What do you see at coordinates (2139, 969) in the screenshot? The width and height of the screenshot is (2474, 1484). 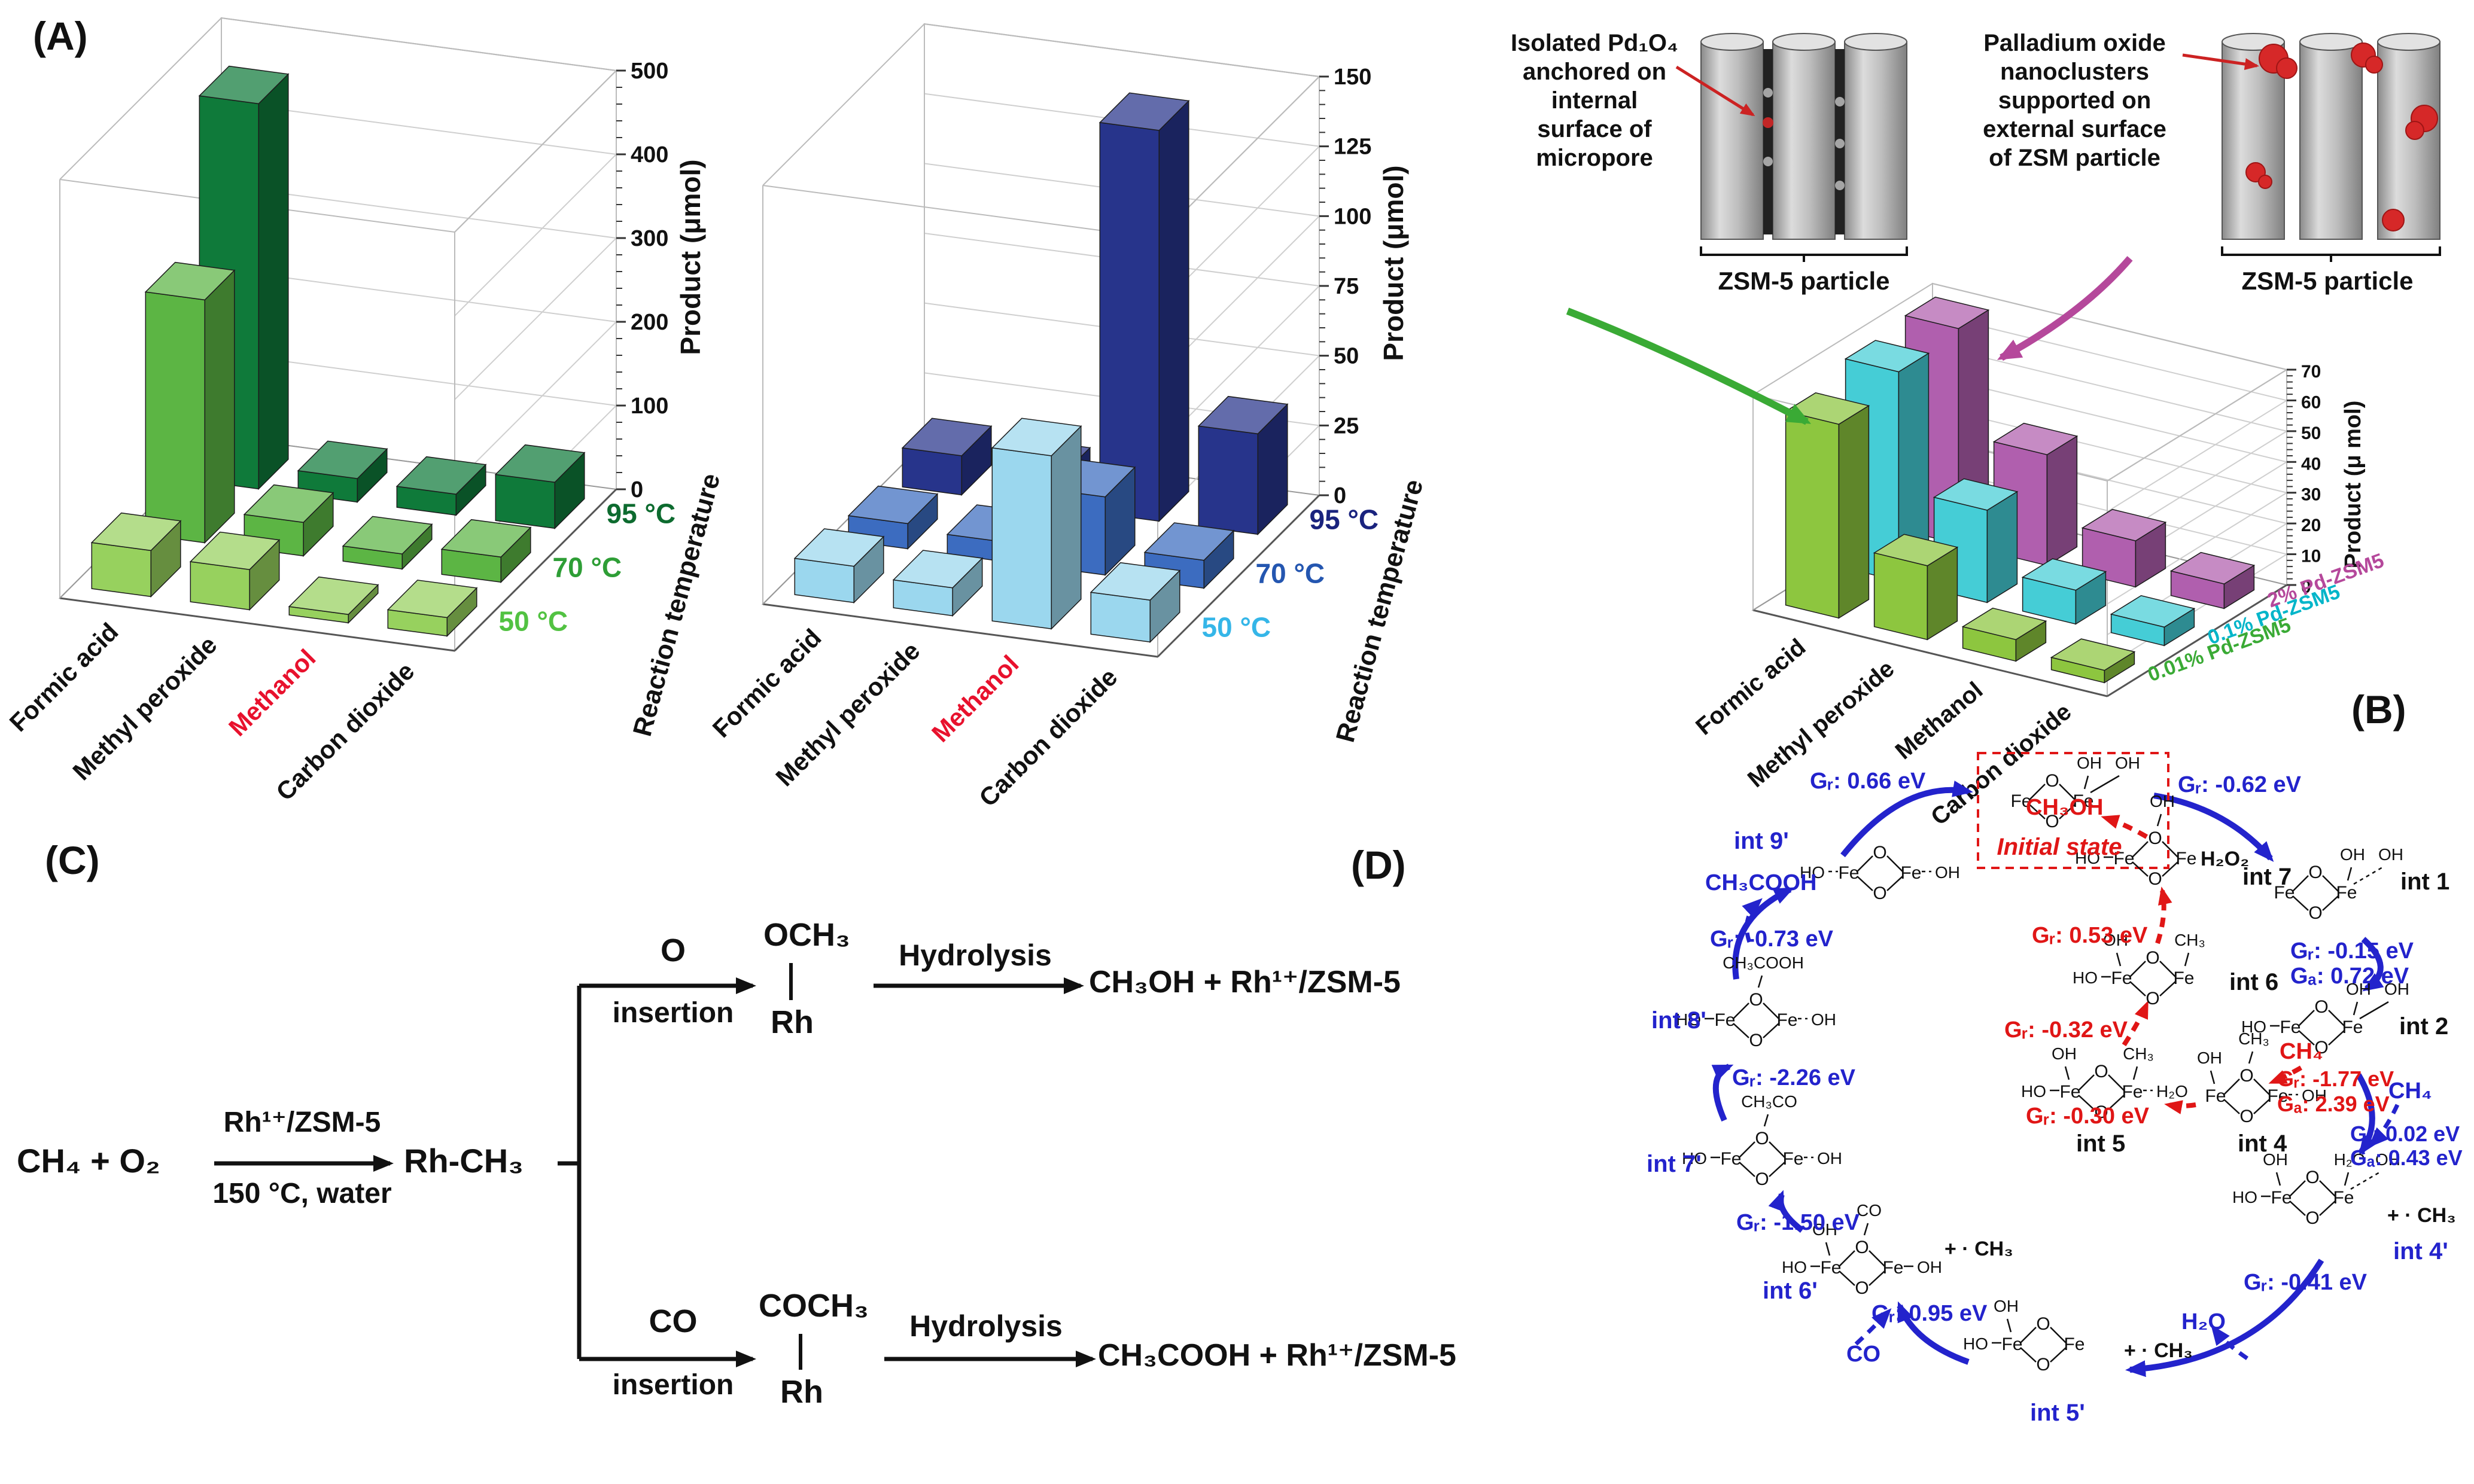 I see `fe-complex-s_6: Fe Fe O O OH CH₃ HO` at bounding box center [2139, 969].